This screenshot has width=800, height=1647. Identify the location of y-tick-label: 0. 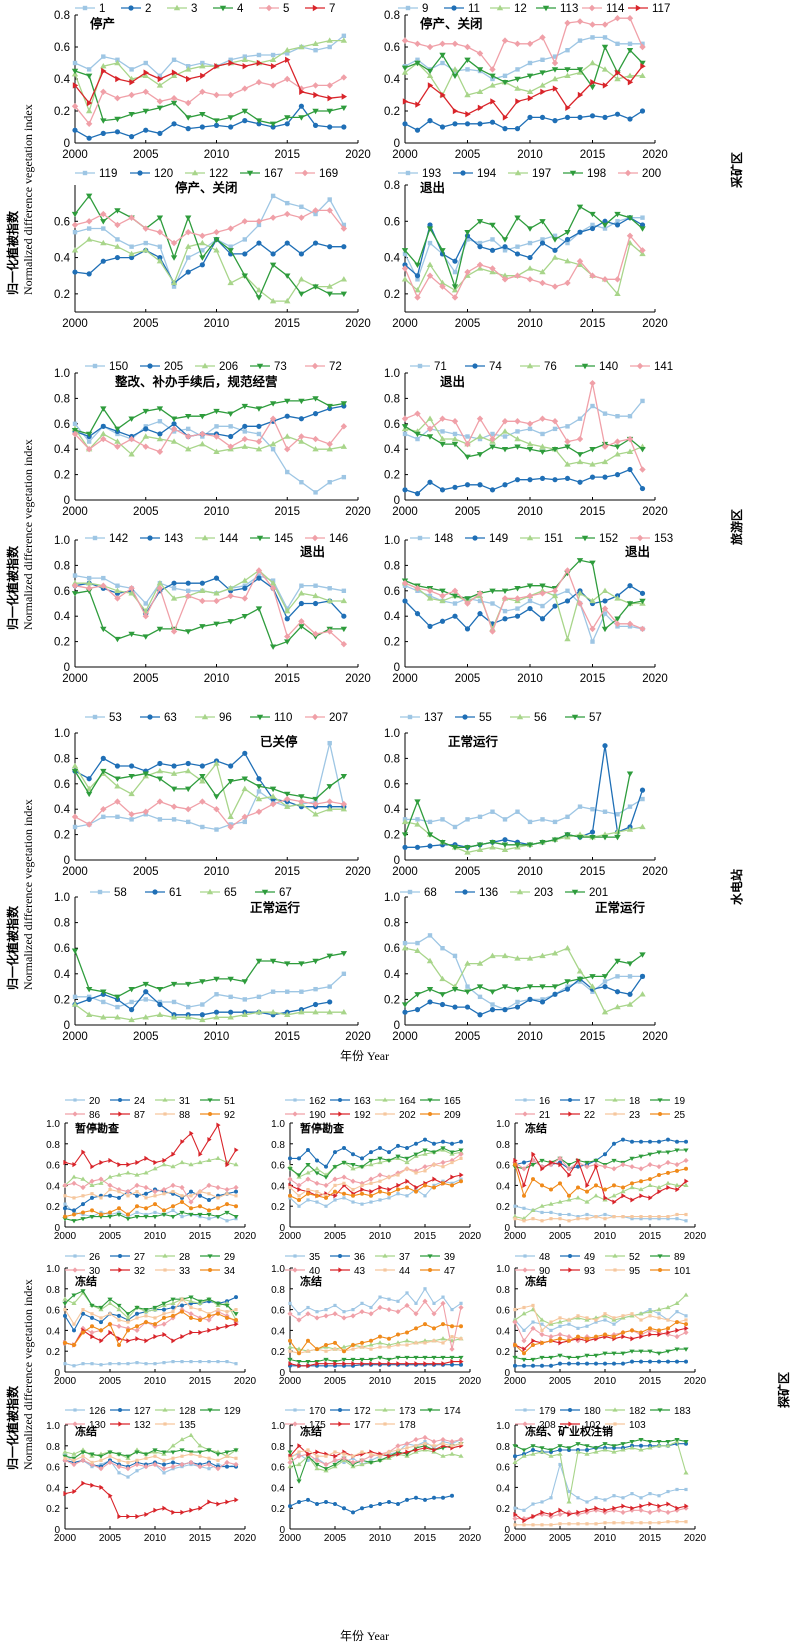
(57, 1530).